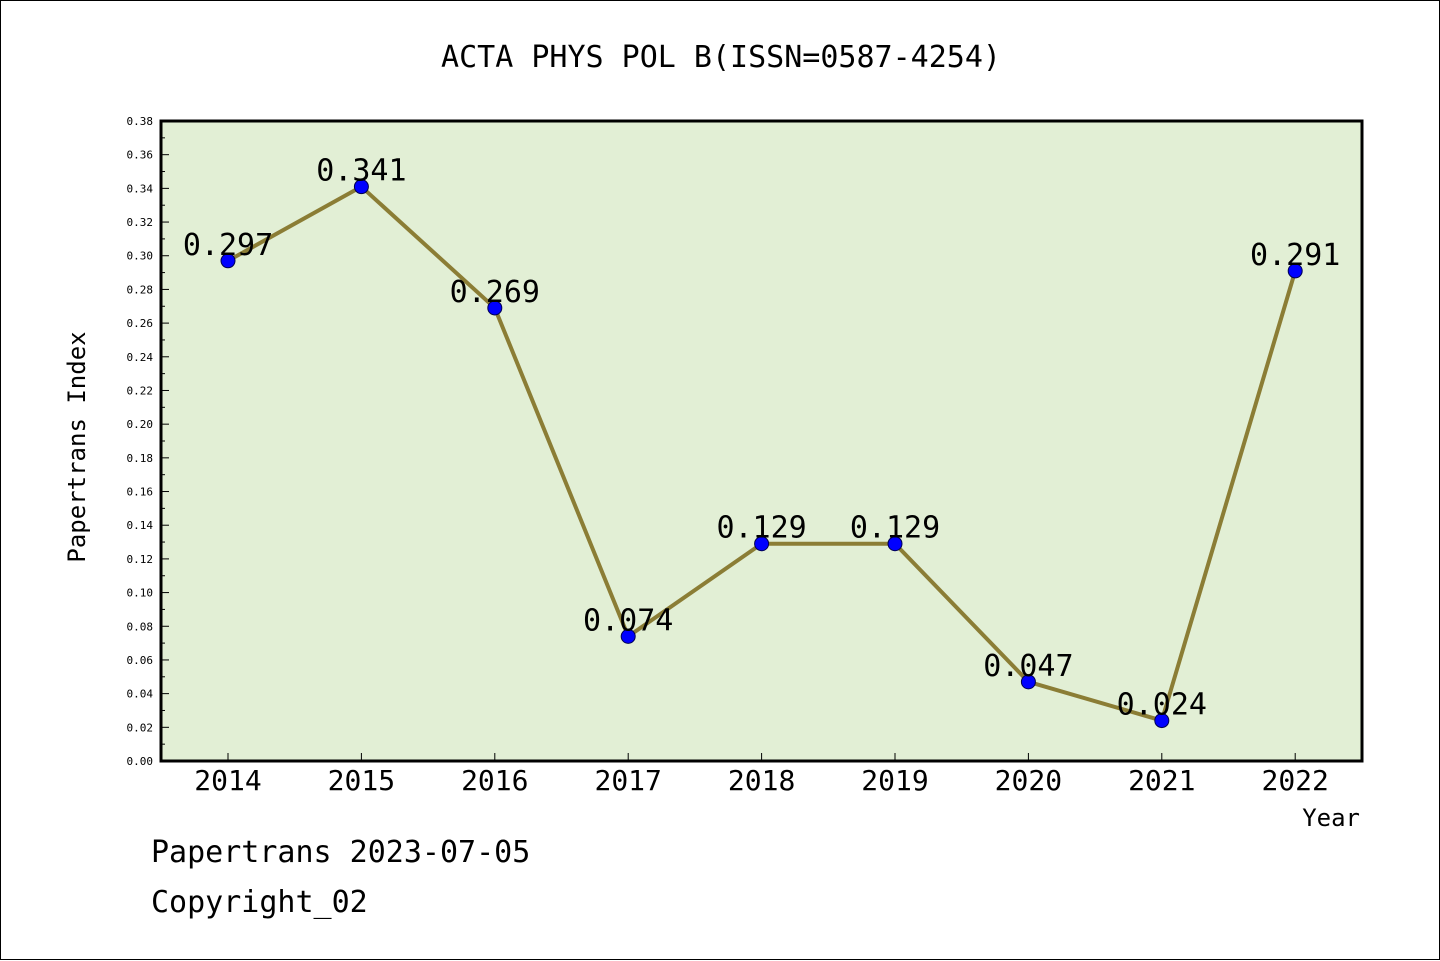 The image size is (1440, 961). Describe the element at coordinates (627, 780) in the screenshot. I see `x-tick-label: 2017` at that location.